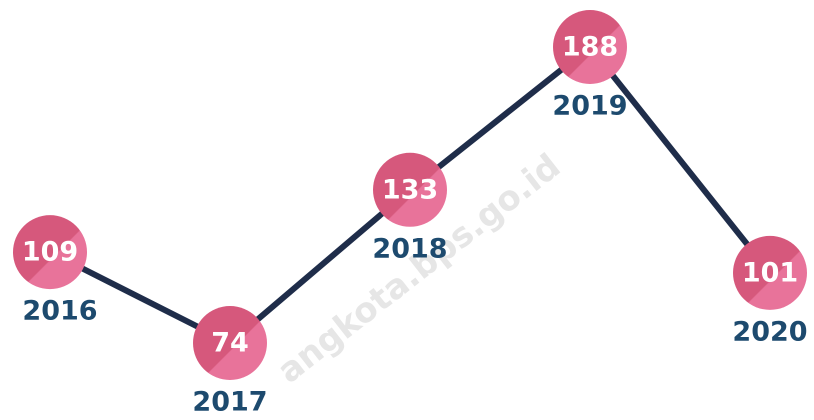  Describe the element at coordinates (589, 106) in the screenshot. I see `x-label: 2019` at that location.